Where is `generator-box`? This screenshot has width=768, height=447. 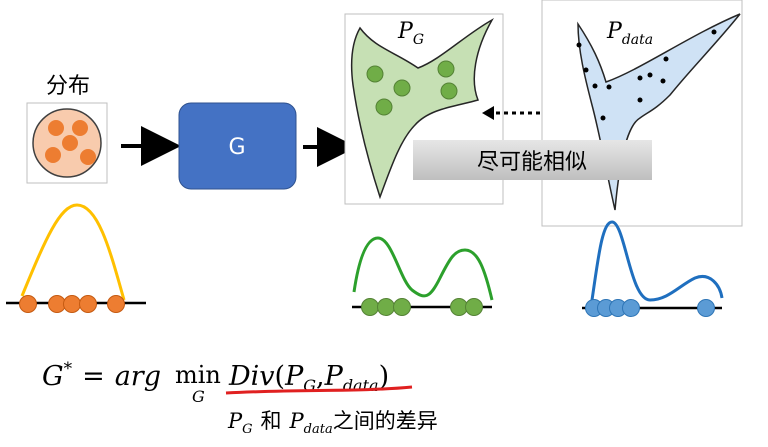 generator-box is located at coordinates (237, 146).